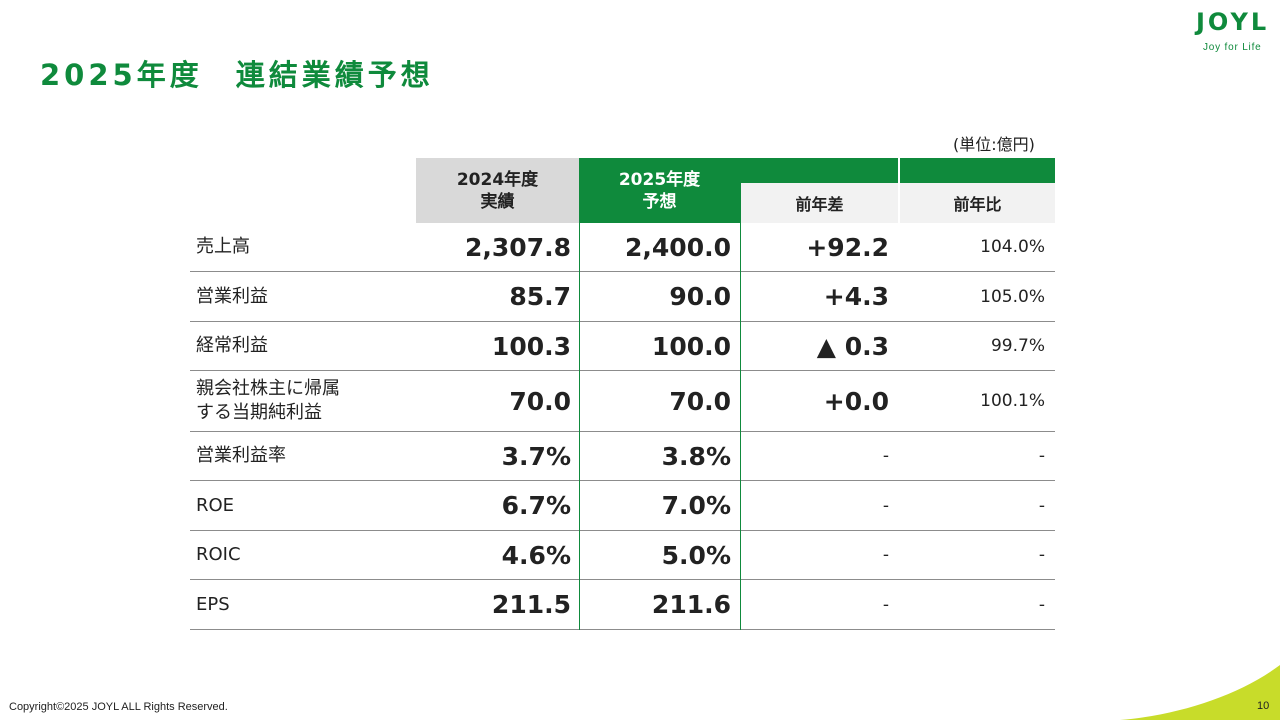 This screenshot has height=720, width=1280. What do you see at coordinates (1263, 706) in the screenshot?
I see `page-number: 10` at bounding box center [1263, 706].